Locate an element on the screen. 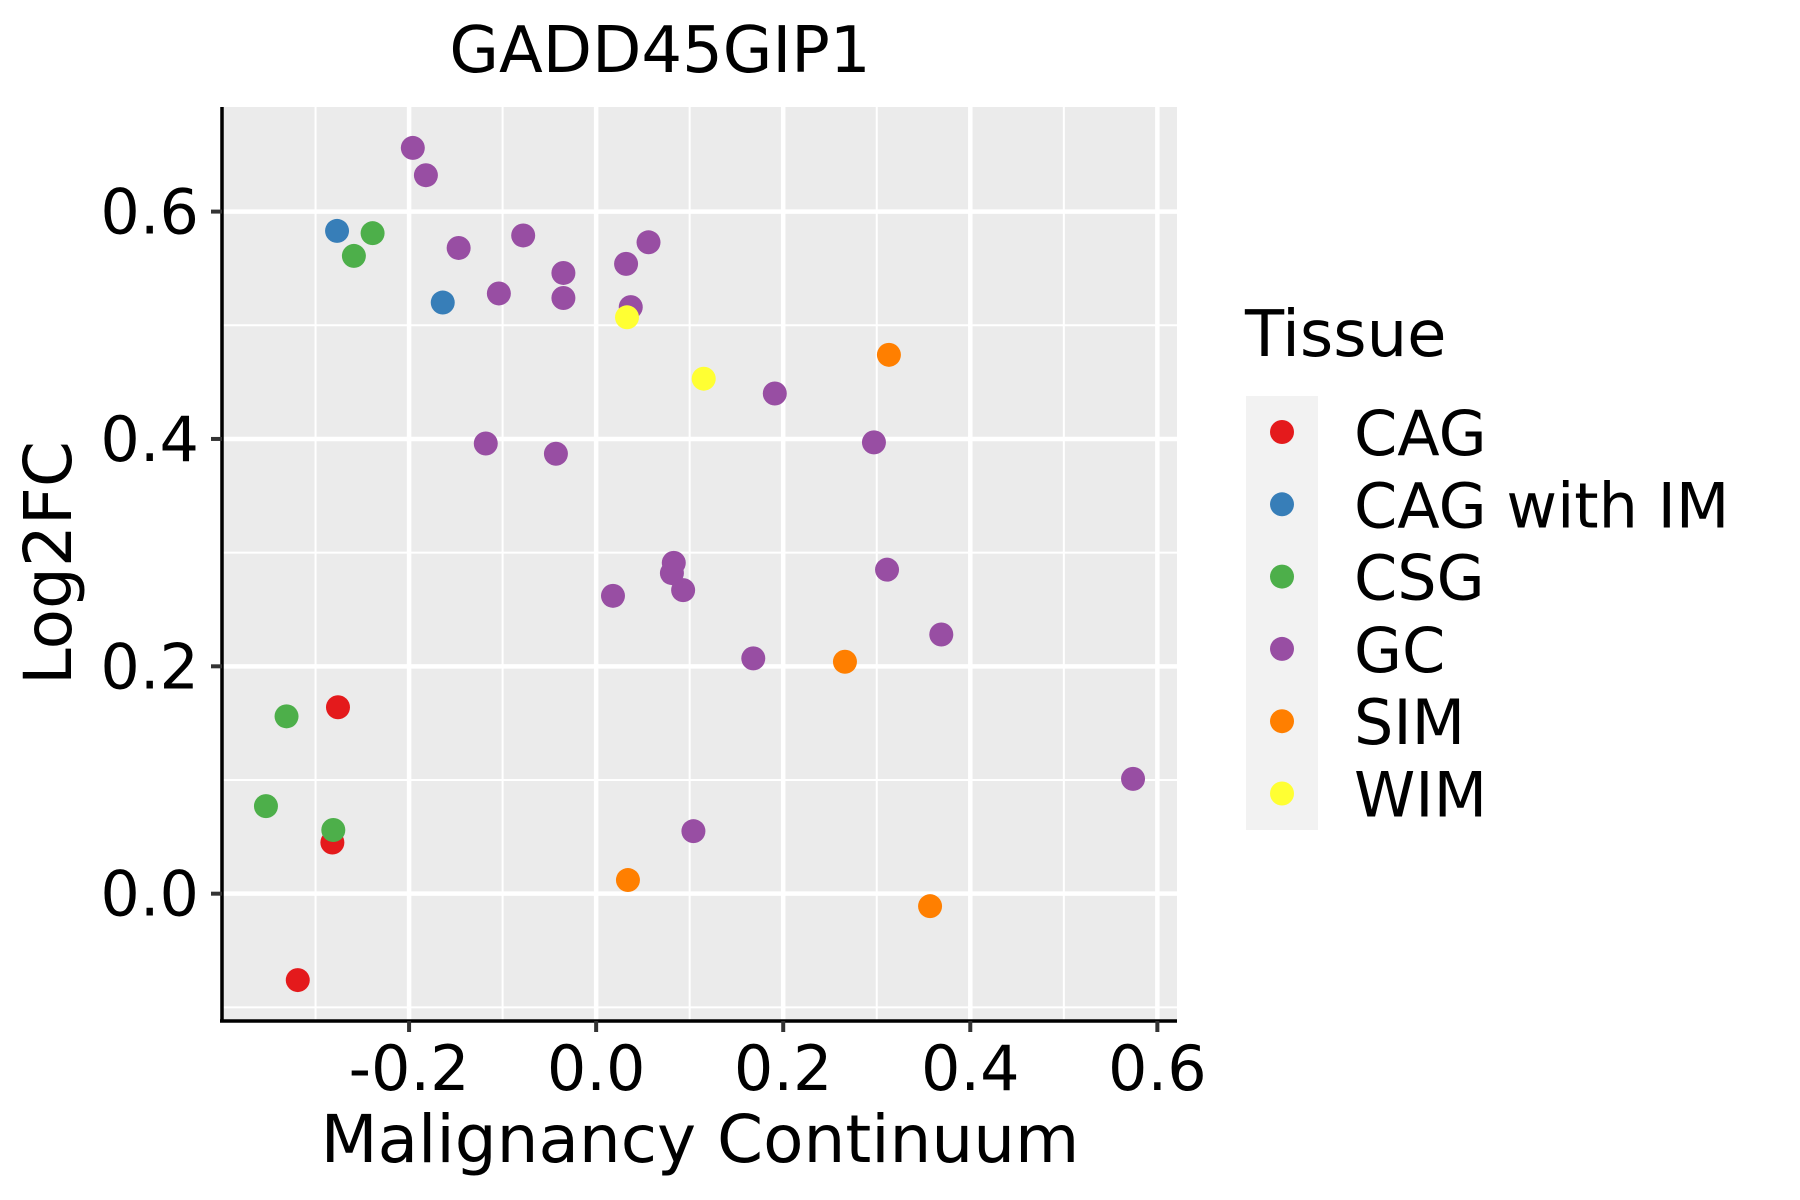 This screenshot has width=1800, height=1200. legend-label: GC is located at coordinates (1399, 650).